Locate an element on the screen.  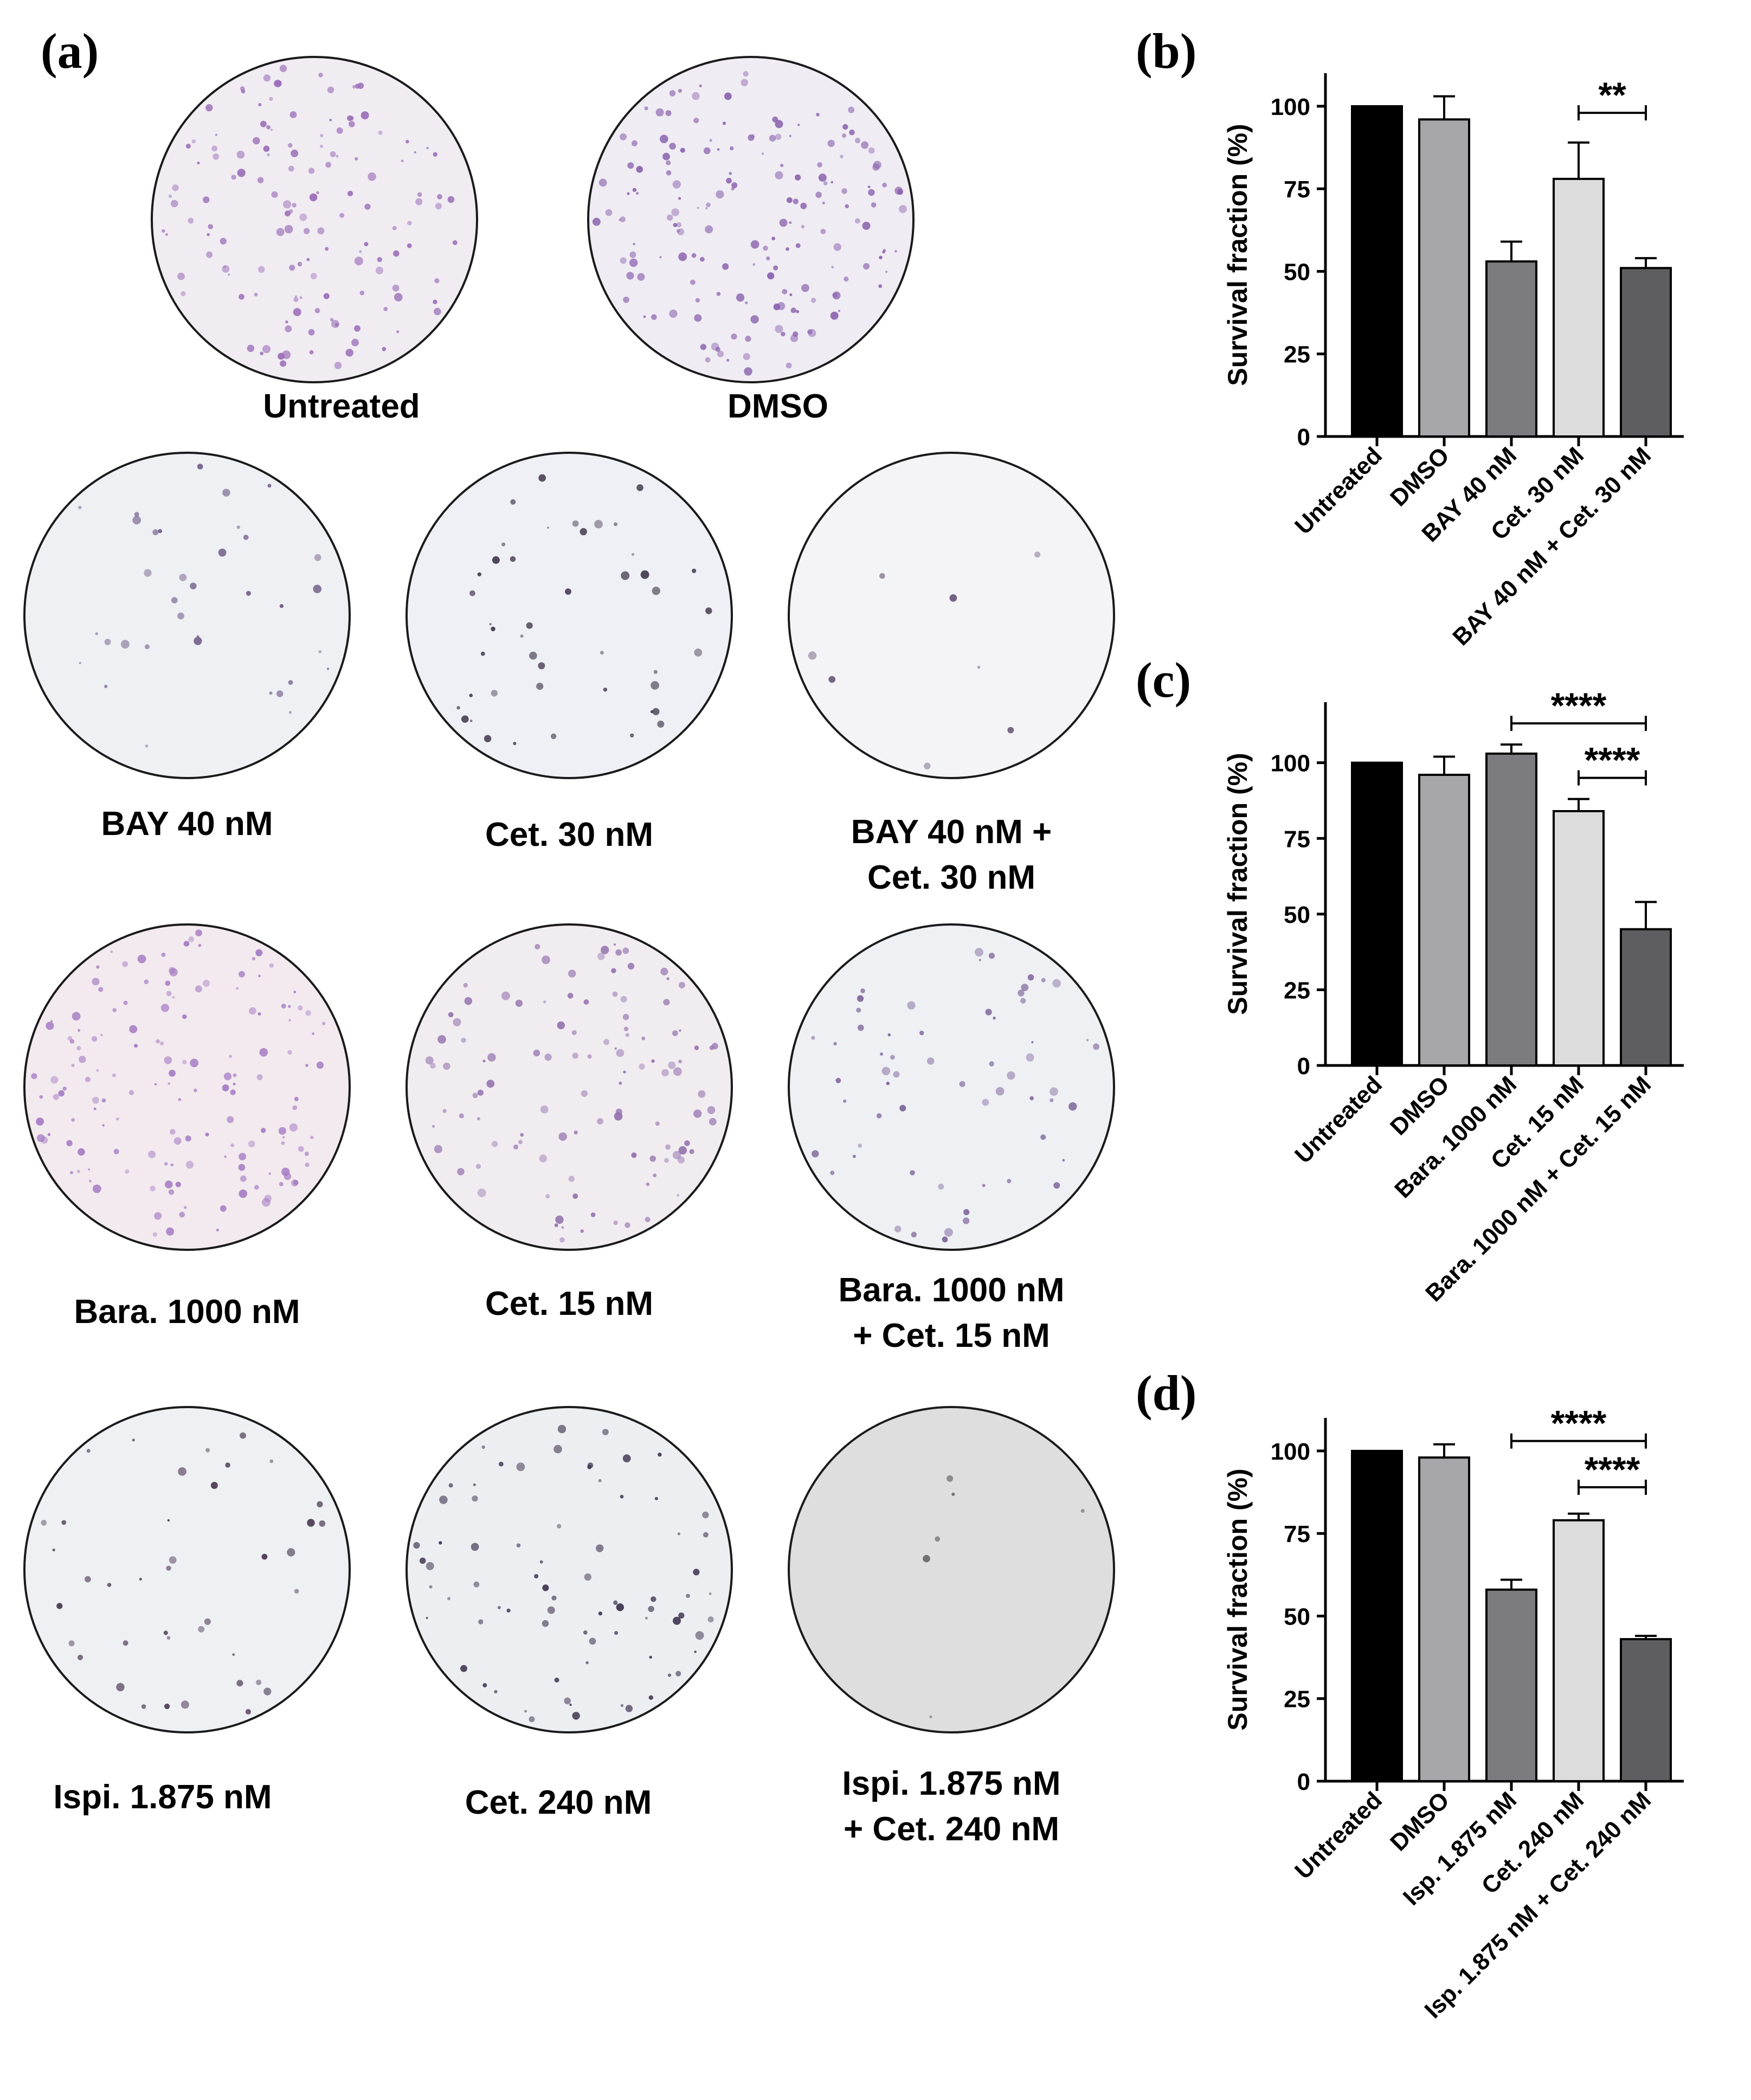
dish-label: Cet. 240 nM is located at coordinates (558, 1802).